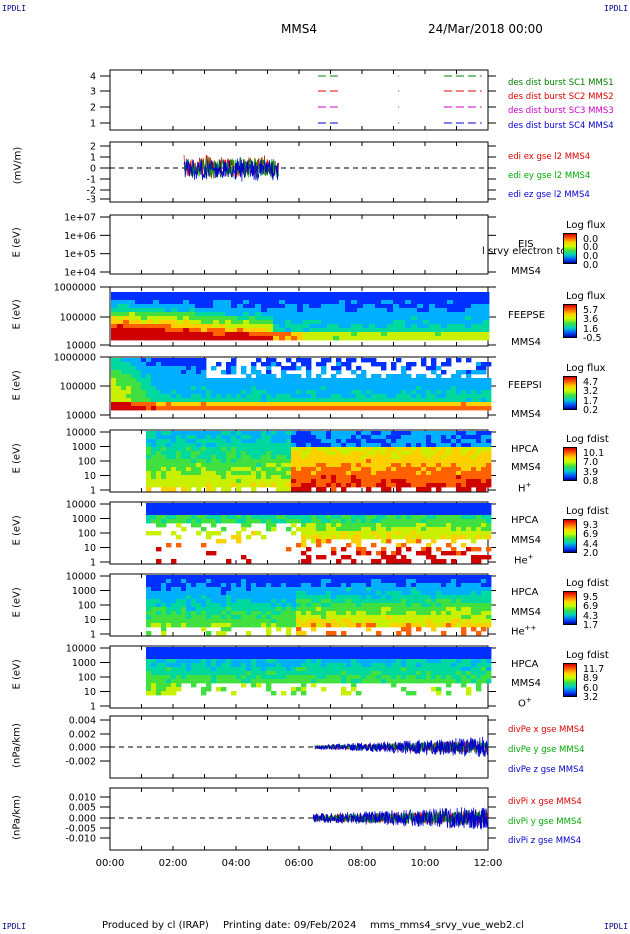 This screenshot has height=934, width=630. What do you see at coordinates (82, 721) in the screenshot?
I see `ytick-label-panel-9: 0.004` at bounding box center [82, 721].